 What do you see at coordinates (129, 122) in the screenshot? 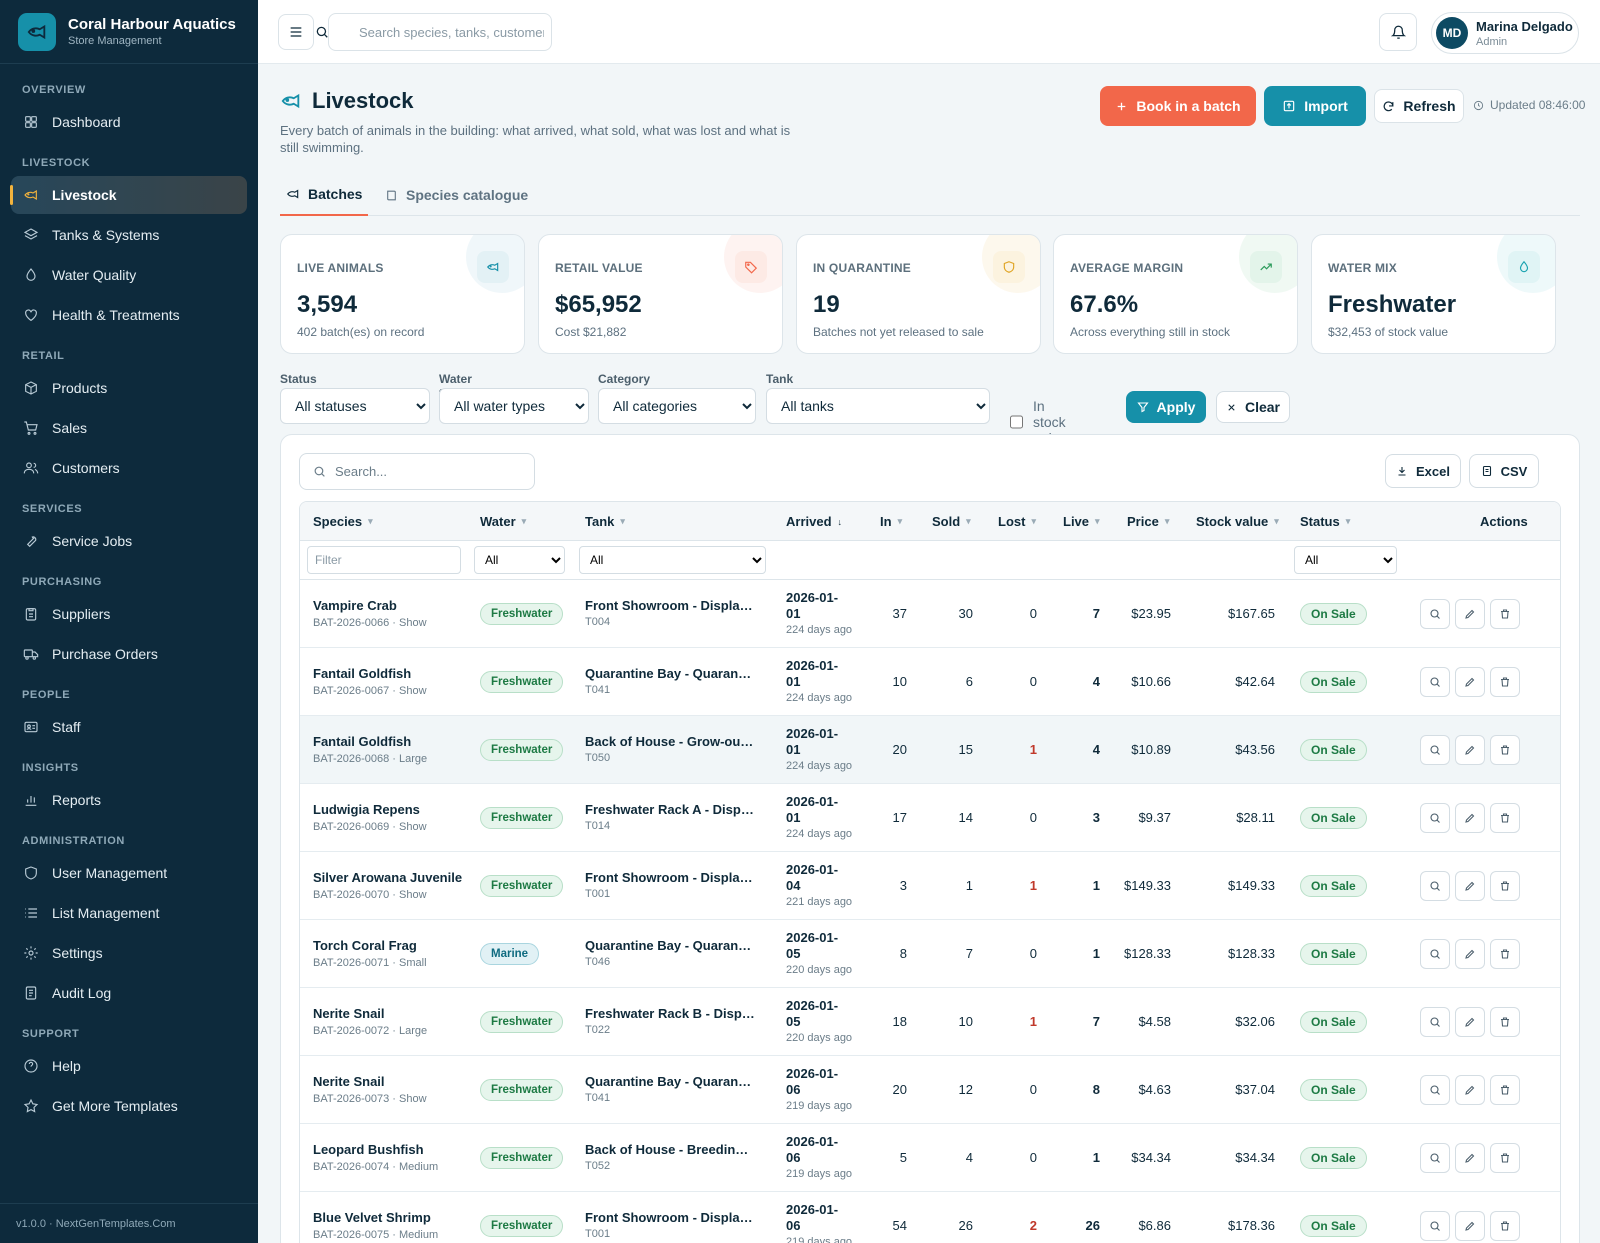
I see `sidebar-item-dashboard: Dashboard` at bounding box center [129, 122].